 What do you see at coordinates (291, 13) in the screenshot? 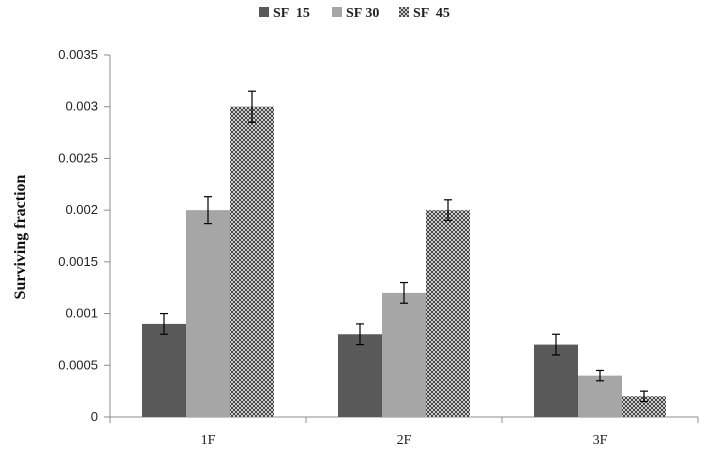
I see `legend-label: SF 15` at bounding box center [291, 13].